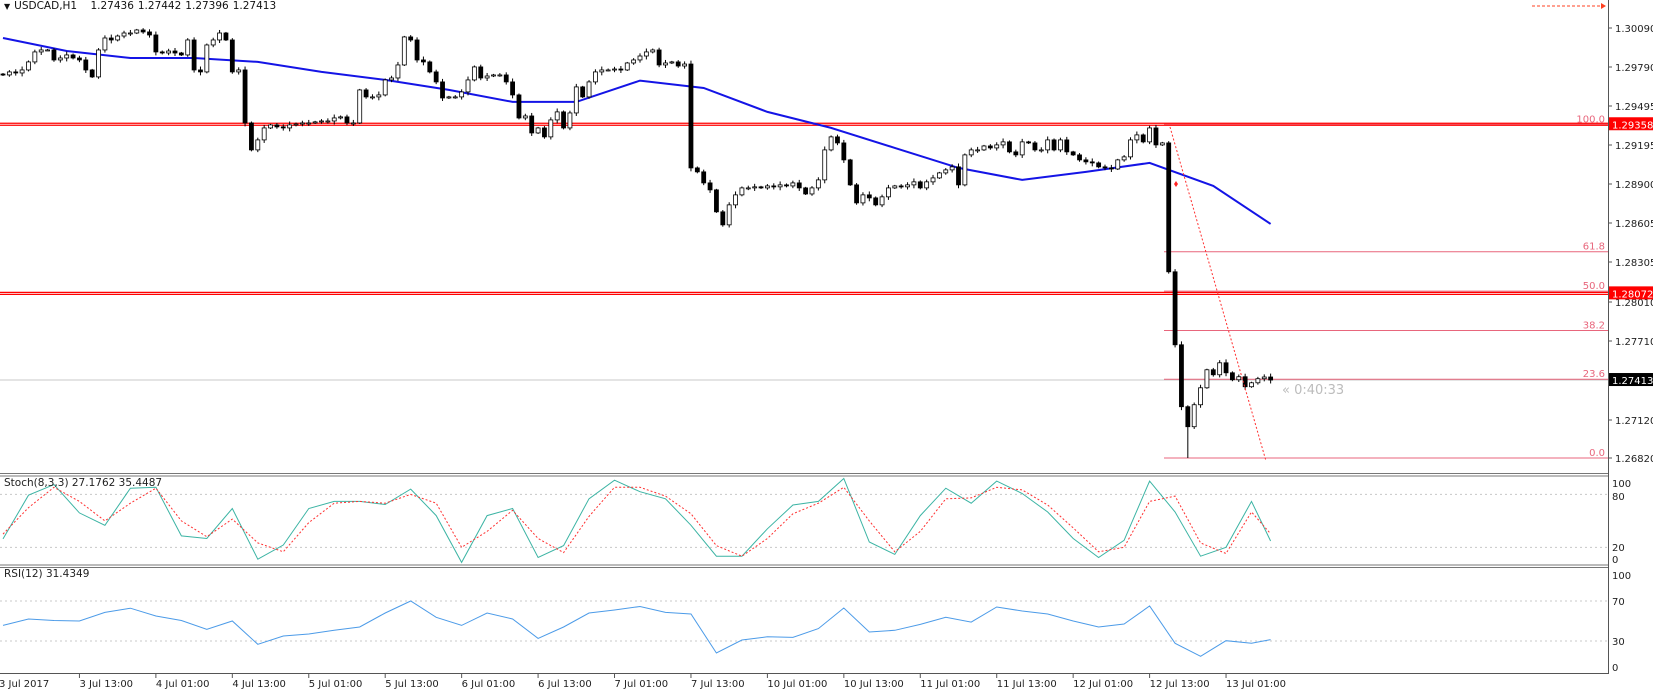 This screenshot has height=693, width=1653. I want to click on triangle-down-icon: ▼, so click(7, 6).